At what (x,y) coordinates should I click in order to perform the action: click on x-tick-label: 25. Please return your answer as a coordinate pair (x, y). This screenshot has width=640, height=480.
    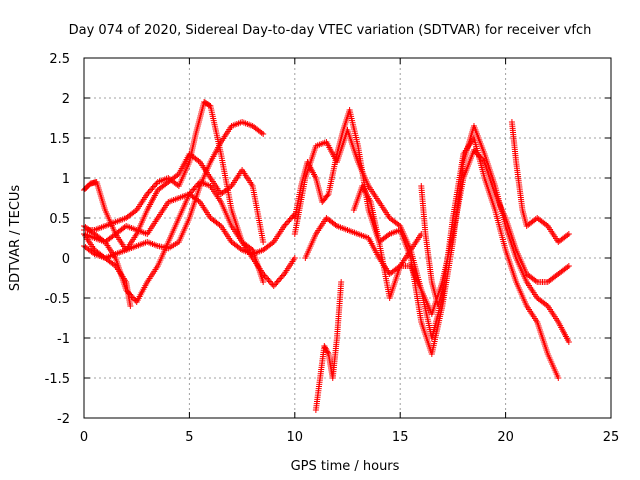
    Looking at the image, I should click on (611, 437).